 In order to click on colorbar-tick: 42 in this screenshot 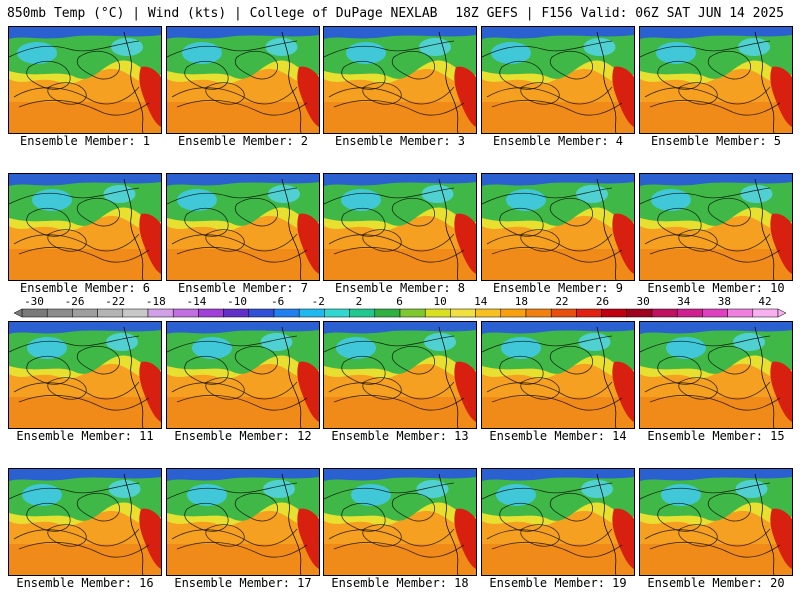, I will do `click(765, 301)`.